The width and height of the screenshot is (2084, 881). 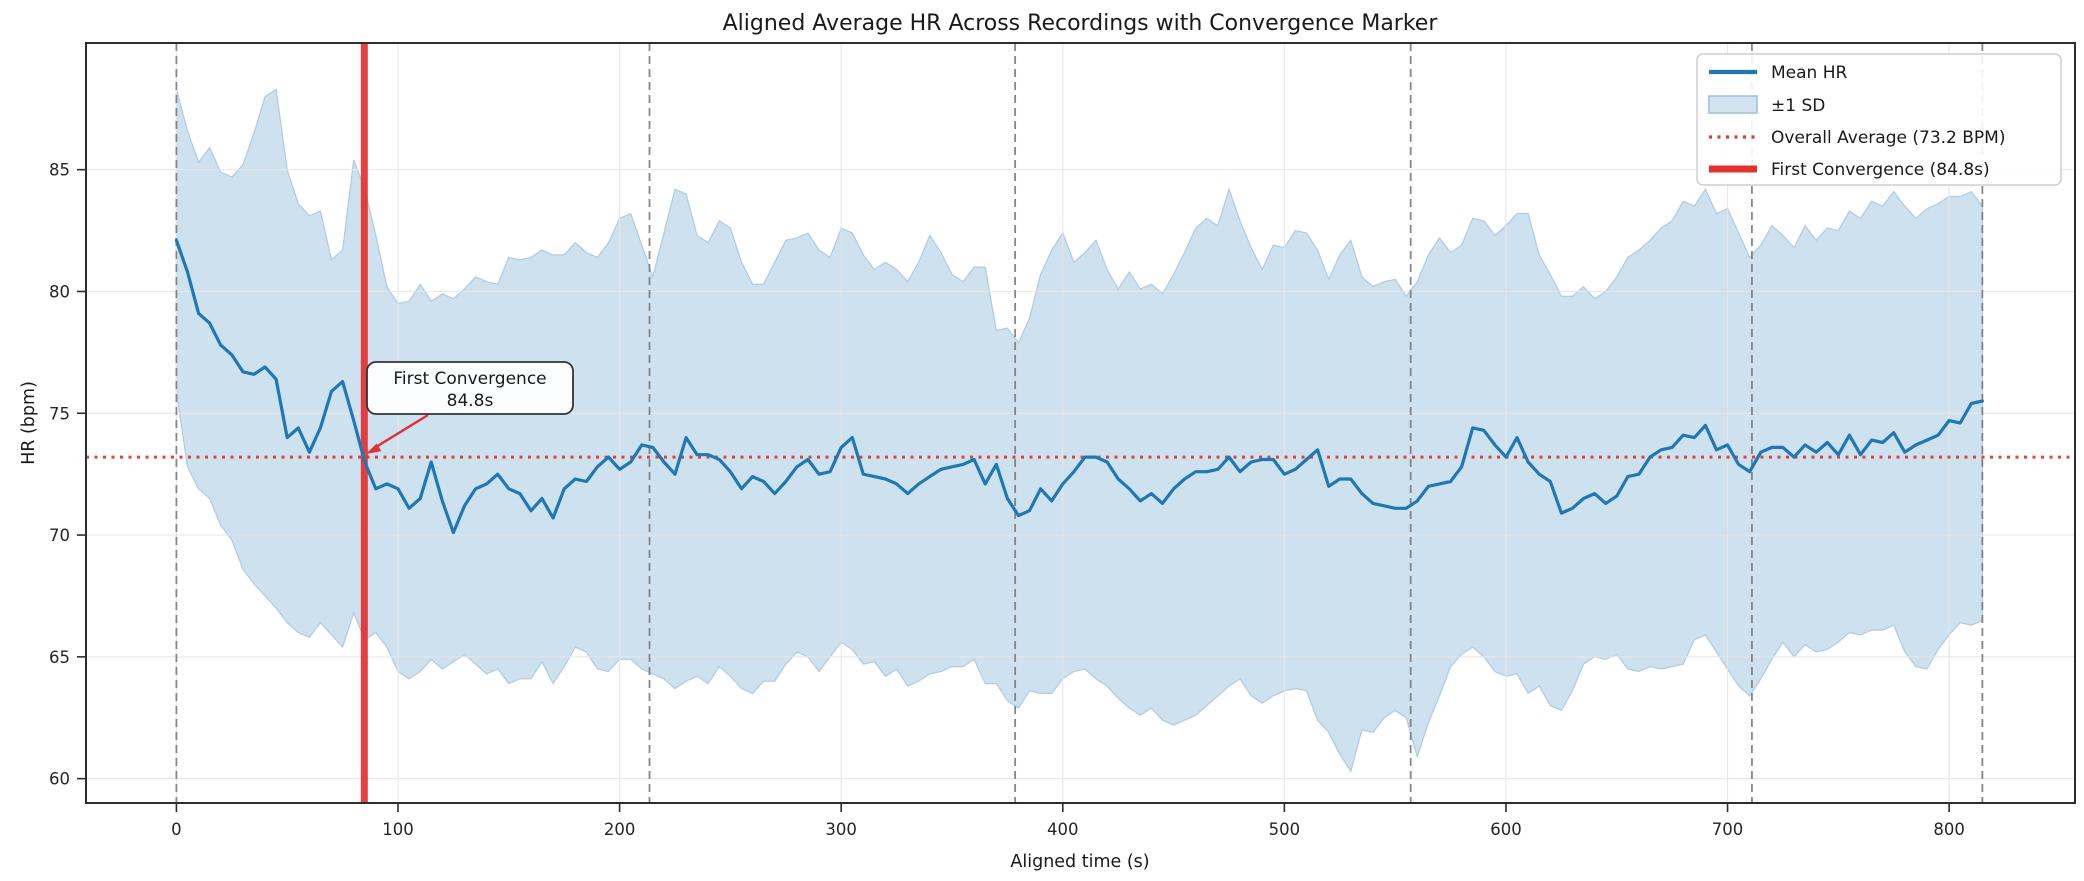 What do you see at coordinates (59, 535) in the screenshot?
I see `y-tick-label: 70` at bounding box center [59, 535].